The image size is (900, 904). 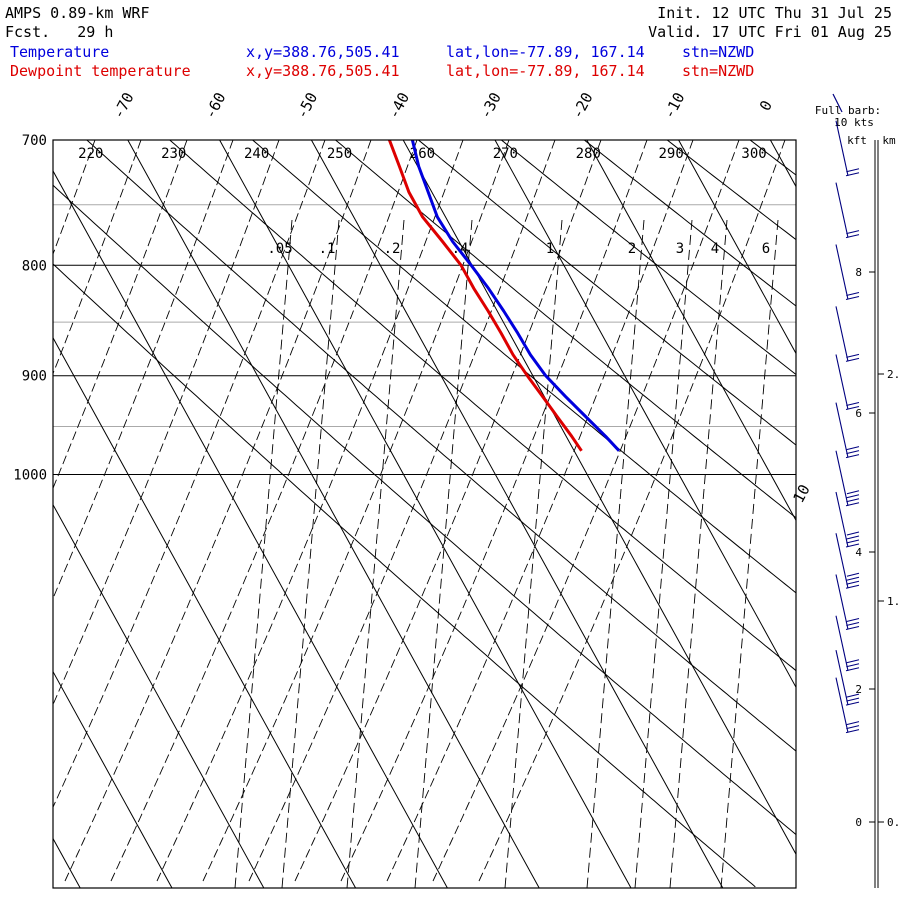 I want to click on valid-time: Valid. 17 UTC Fri 01 Aug 25, so click(x=770, y=32).